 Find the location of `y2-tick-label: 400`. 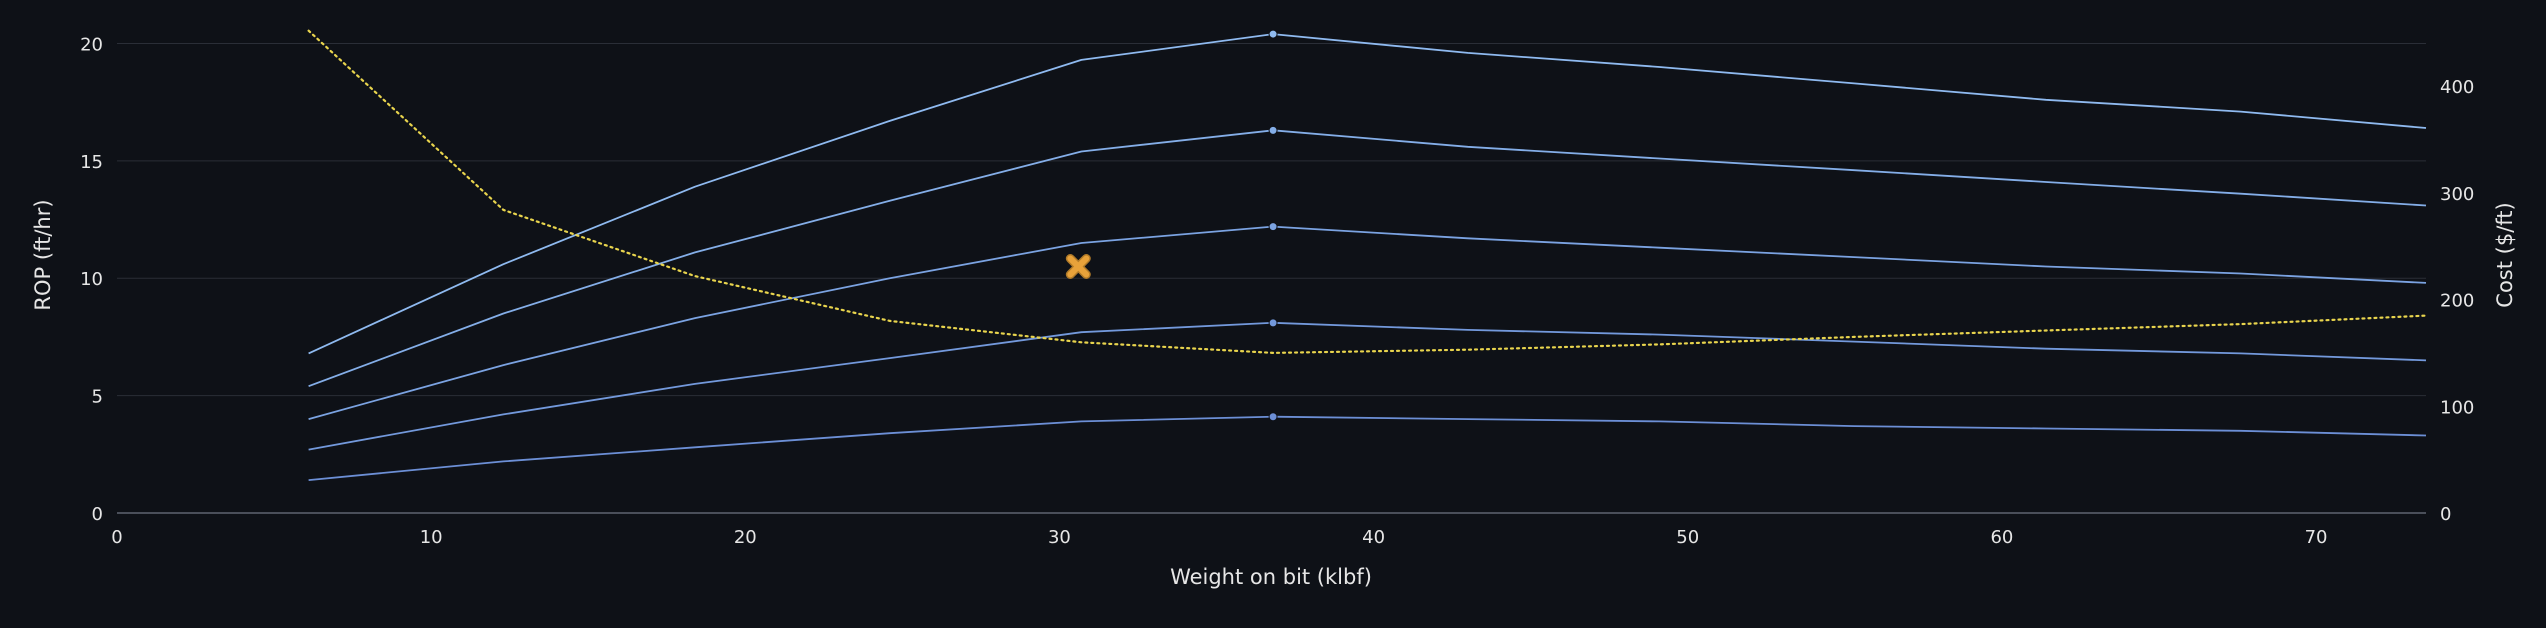

y2-tick-label: 400 is located at coordinates (2457, 87).